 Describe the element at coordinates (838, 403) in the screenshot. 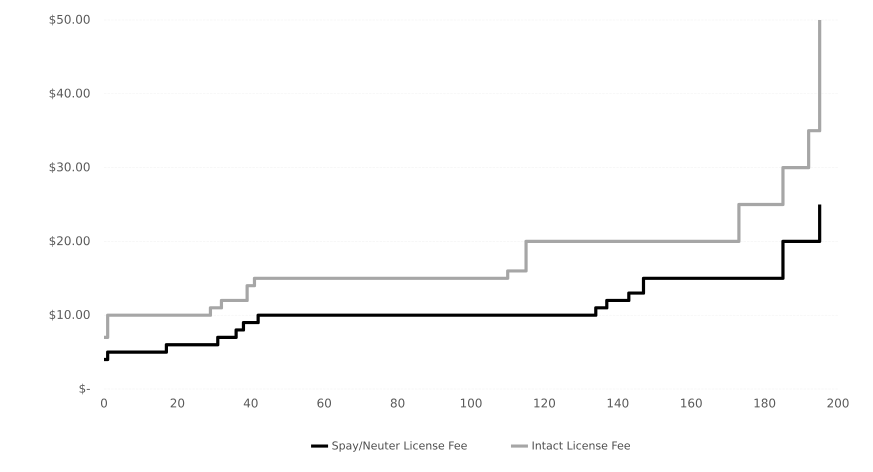

I see `x-tick-label: 200` at that location.